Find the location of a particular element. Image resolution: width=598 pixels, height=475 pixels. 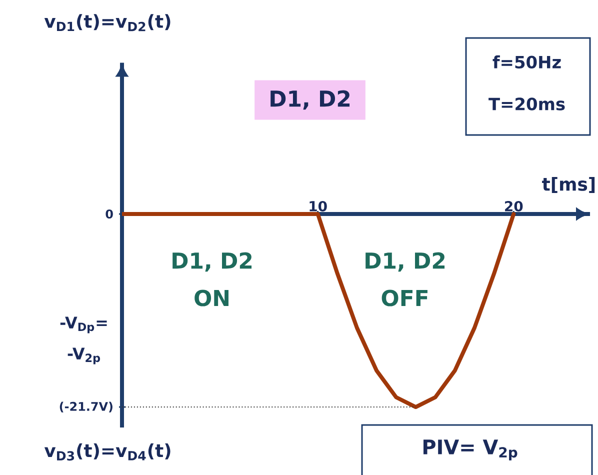

text: -V$_{Dp}$= is located at coordinates (83, 325).